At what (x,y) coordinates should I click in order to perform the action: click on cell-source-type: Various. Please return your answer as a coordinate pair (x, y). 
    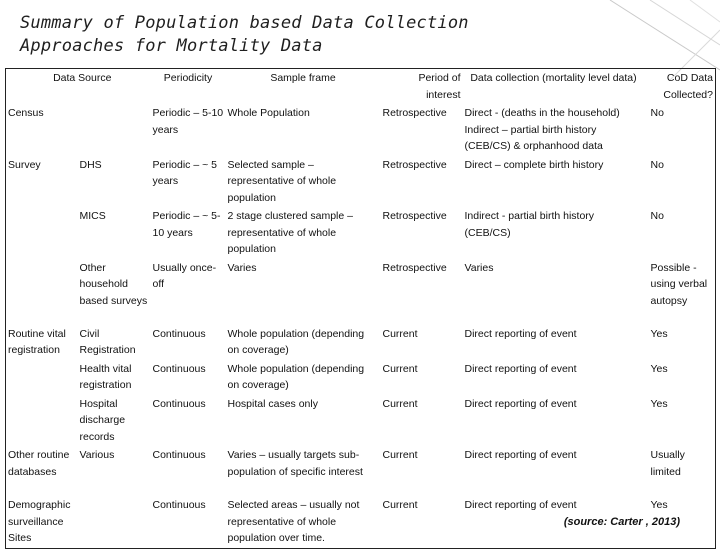
    Looking at the image, I should click on (97, 455).